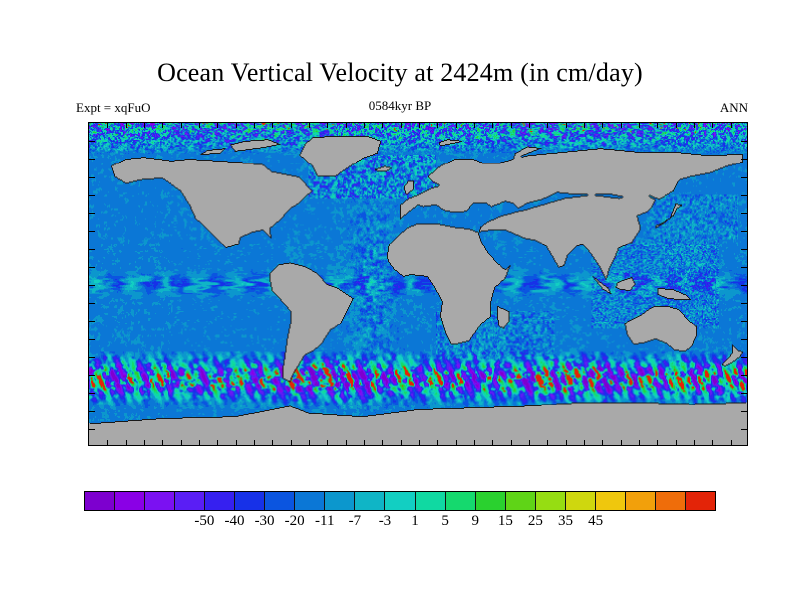 The image size is (800, 600). I want to click on colorbar-tick-10: 15, so click(505, 521).